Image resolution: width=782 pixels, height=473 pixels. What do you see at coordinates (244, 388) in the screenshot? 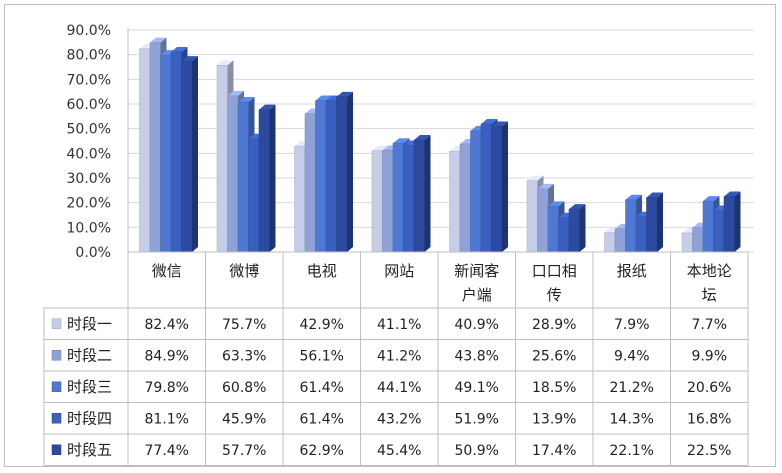
I see `data-label: 60.8%` at bounding box center [244, 388].